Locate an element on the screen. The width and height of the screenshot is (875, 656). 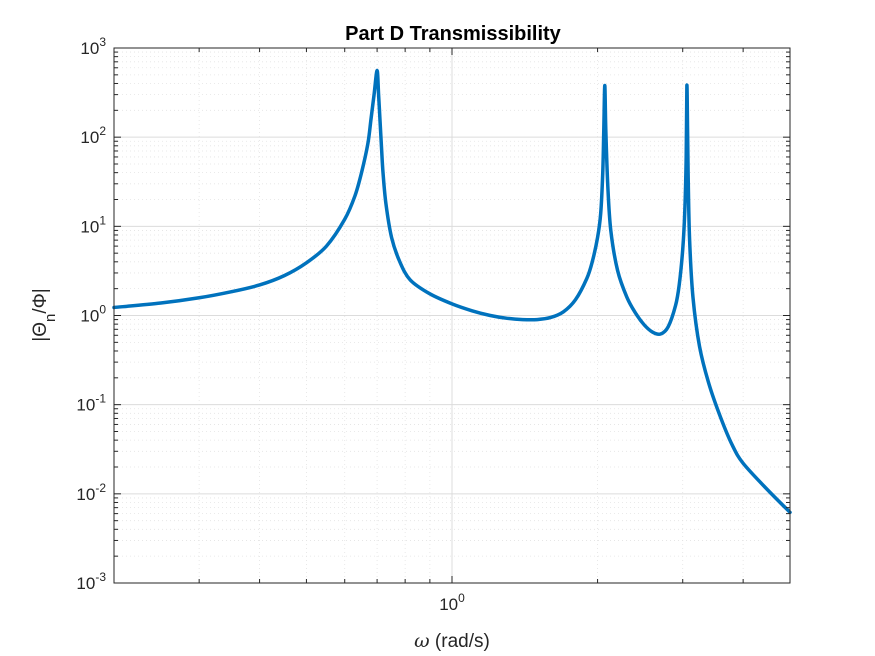
y-tick-label: 10² is located at coordinates (93, 135).